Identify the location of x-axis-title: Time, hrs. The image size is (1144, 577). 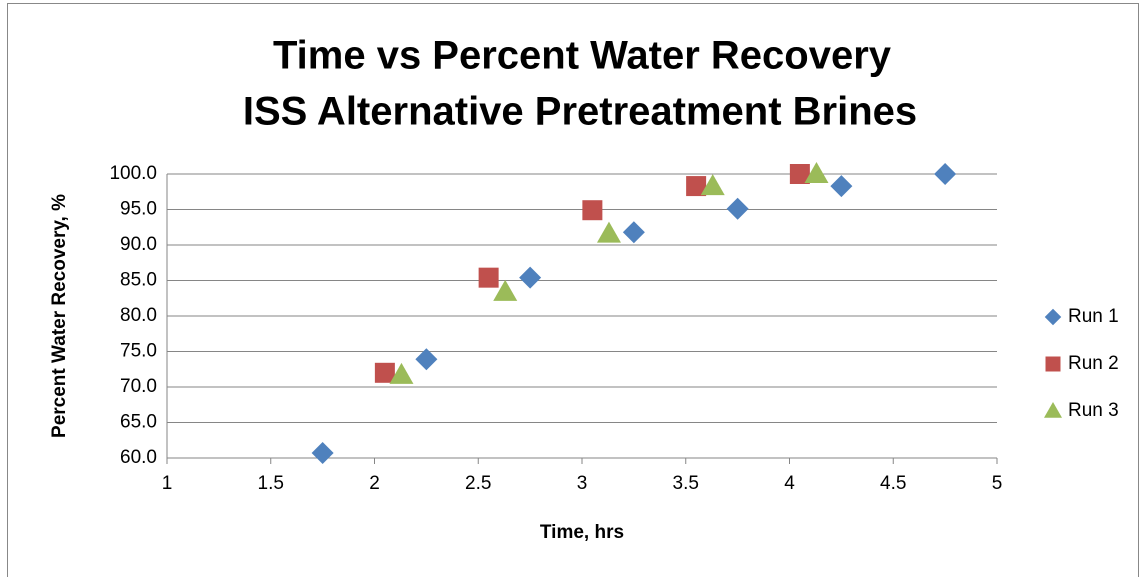
(582, 532).